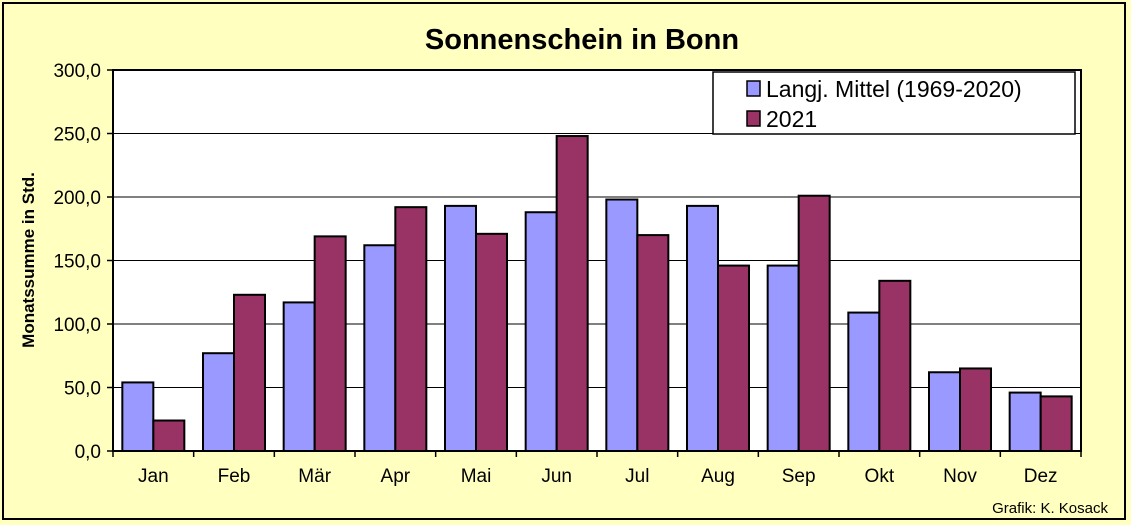  Describe the element at coordinates (169, 435) in the screenshot. I see `bar-2021-jan` at that location.